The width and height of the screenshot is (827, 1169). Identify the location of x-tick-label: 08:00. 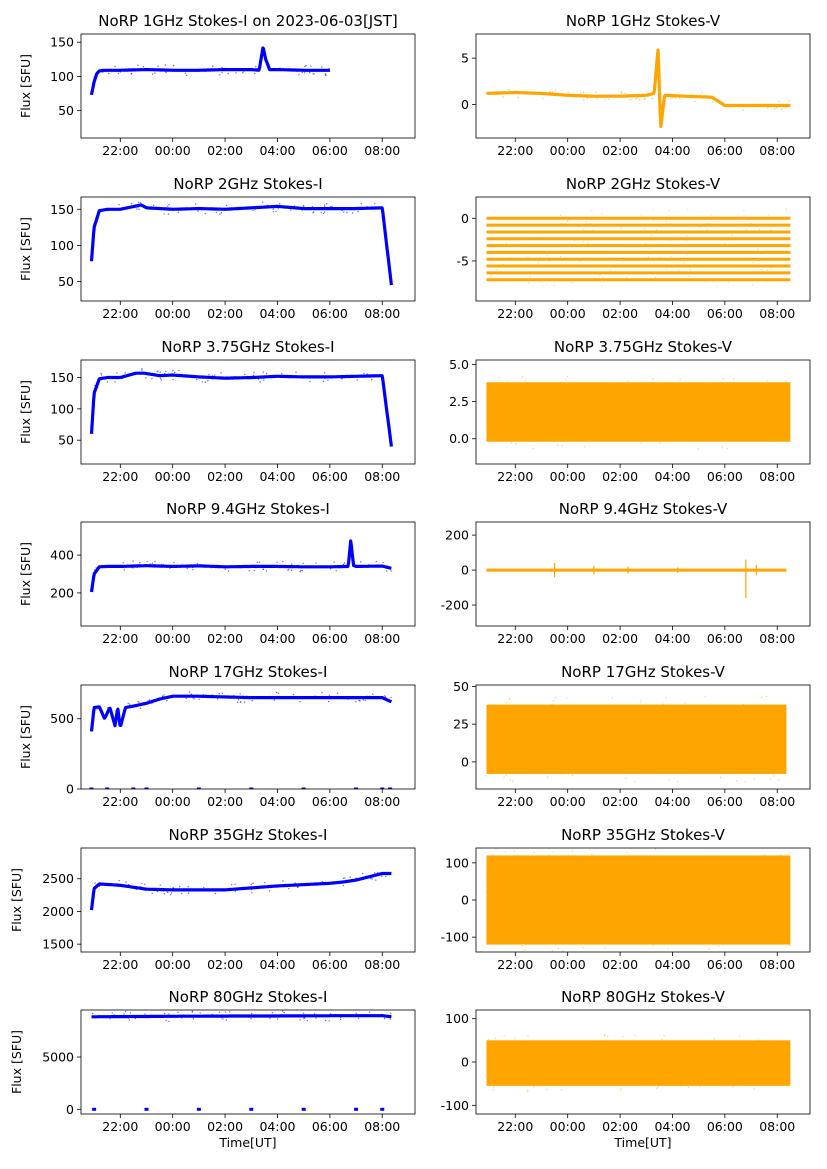
(777, 150).